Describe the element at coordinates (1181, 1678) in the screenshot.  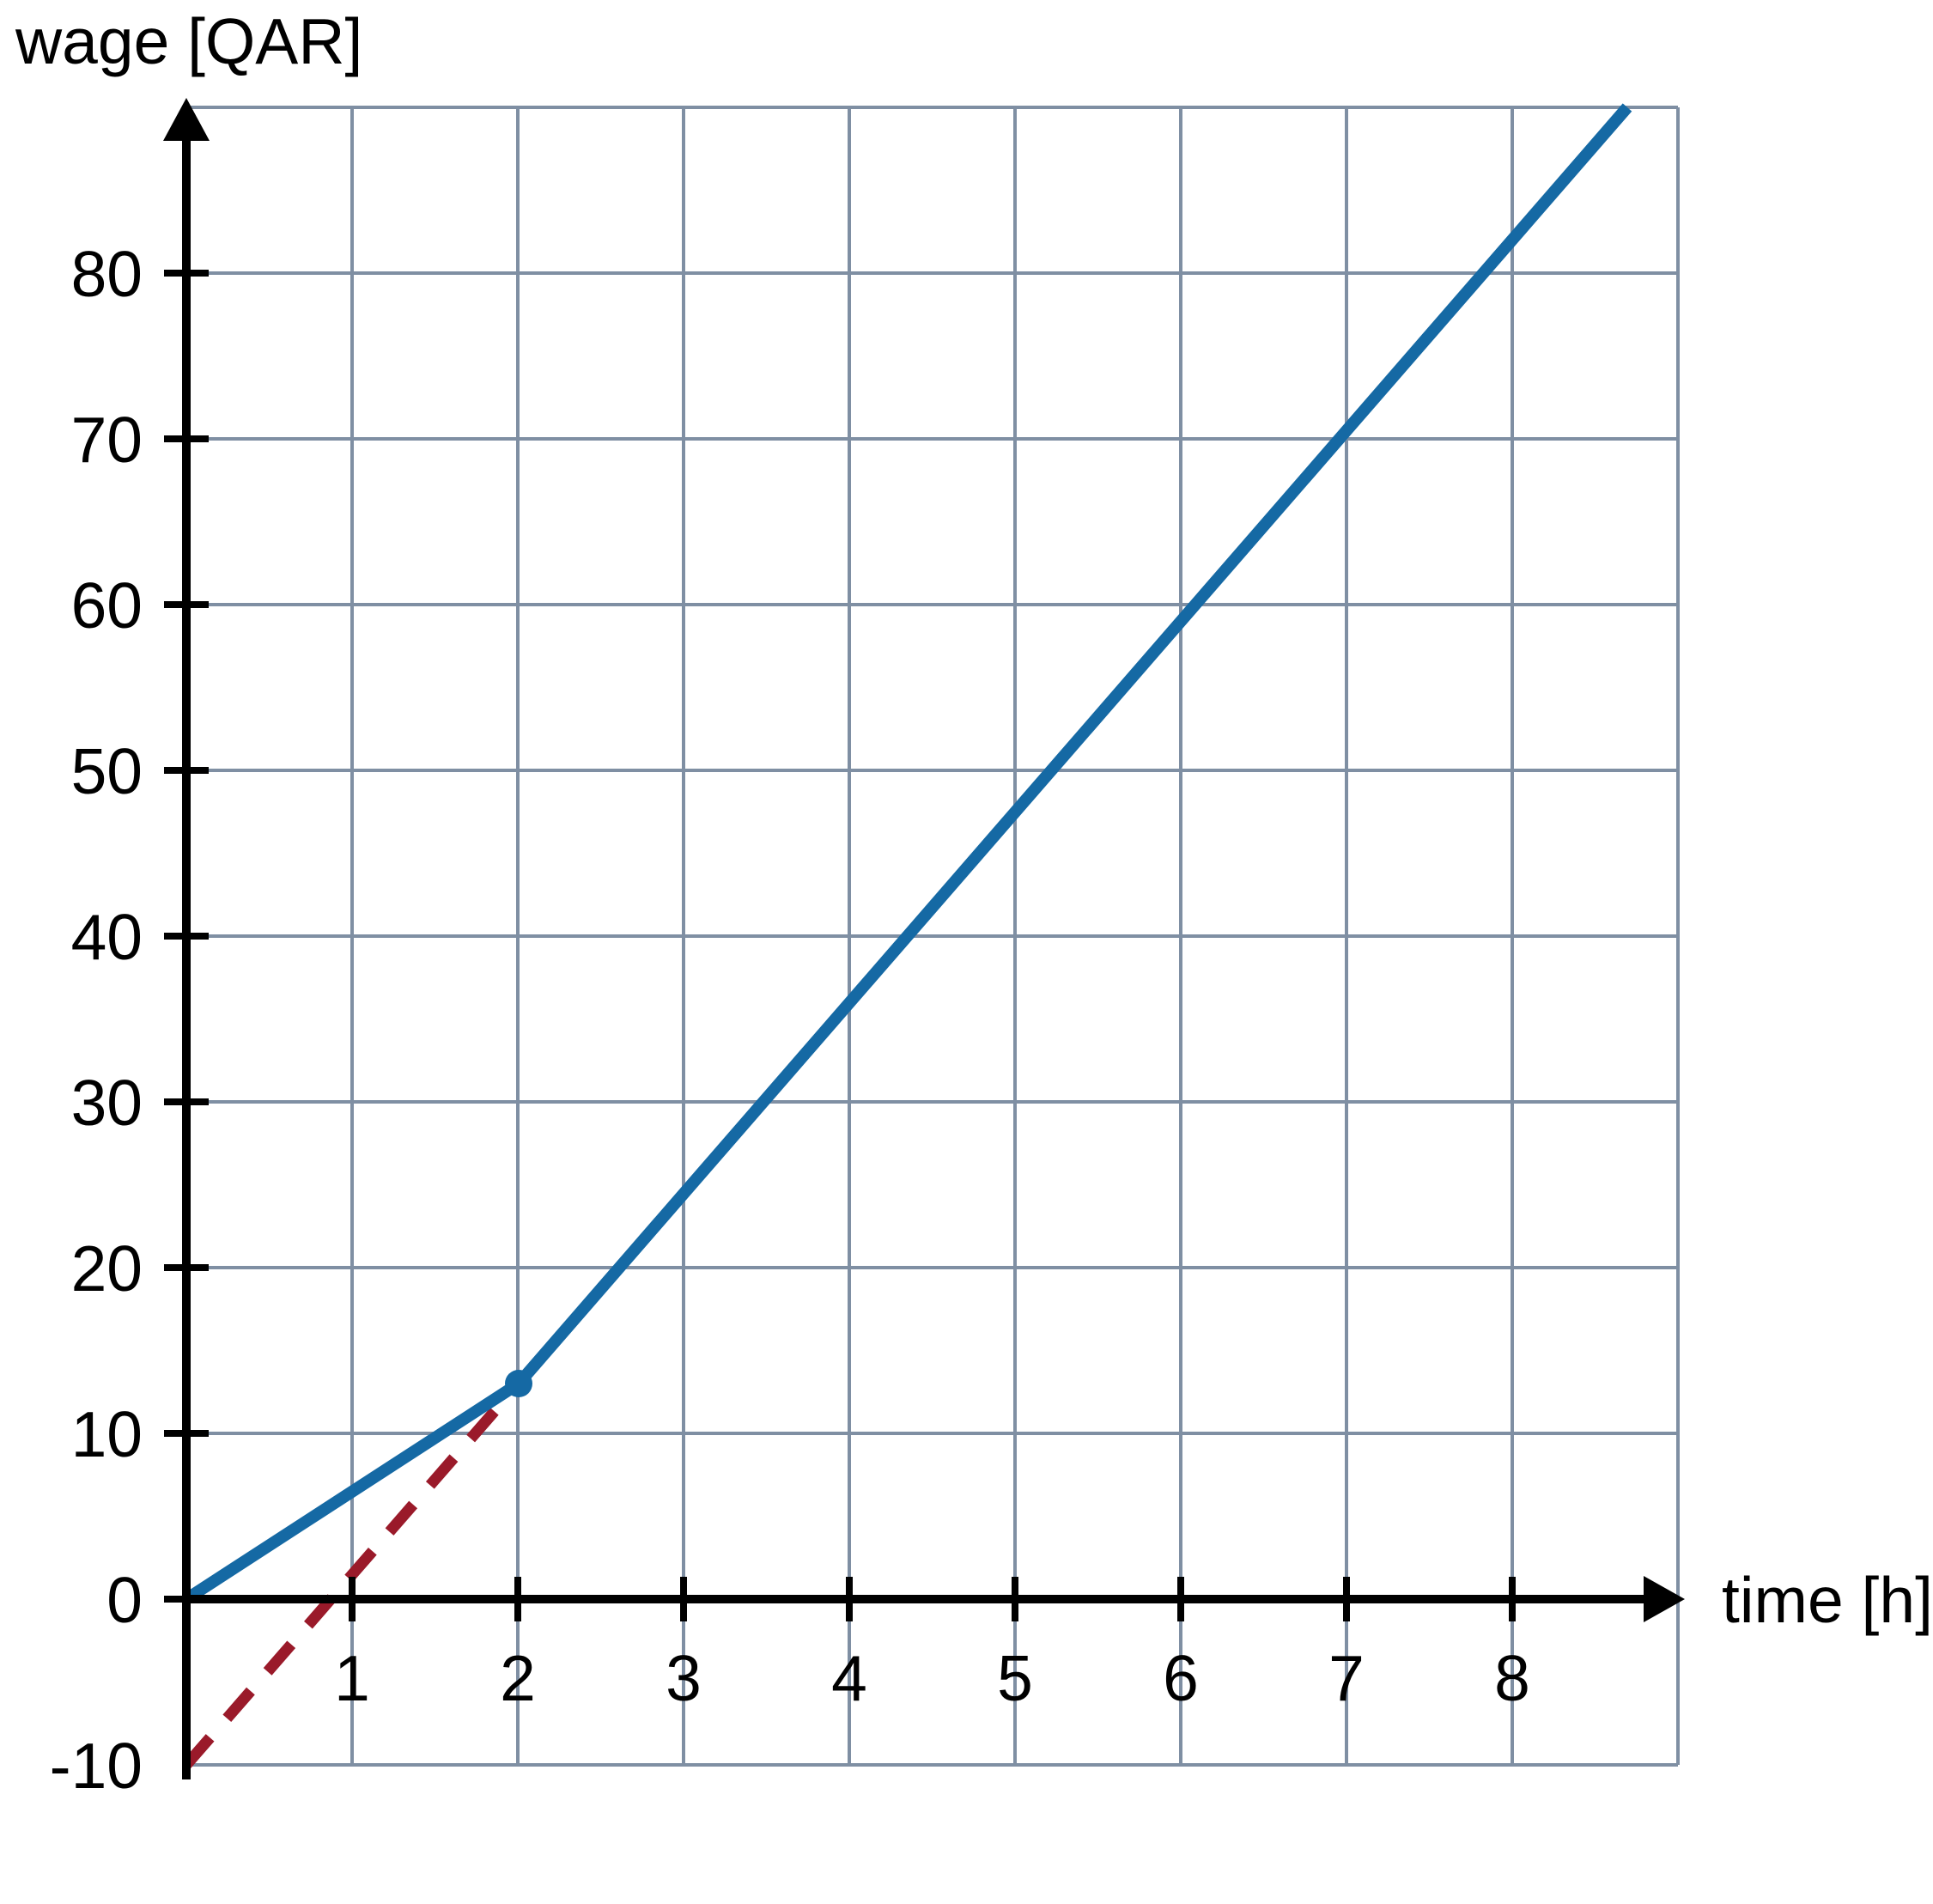
I see `x-tick-label: 6` at that location.